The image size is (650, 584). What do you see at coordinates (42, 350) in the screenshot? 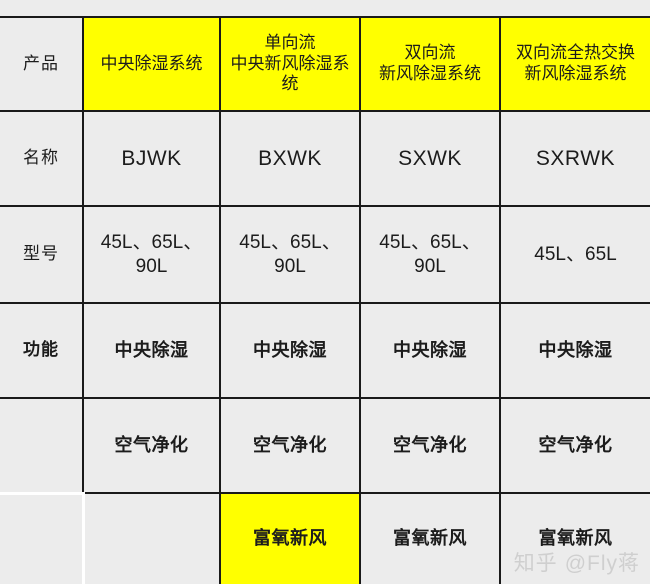
I see `row-label-function: 功能` at bounding box center [42, 350].